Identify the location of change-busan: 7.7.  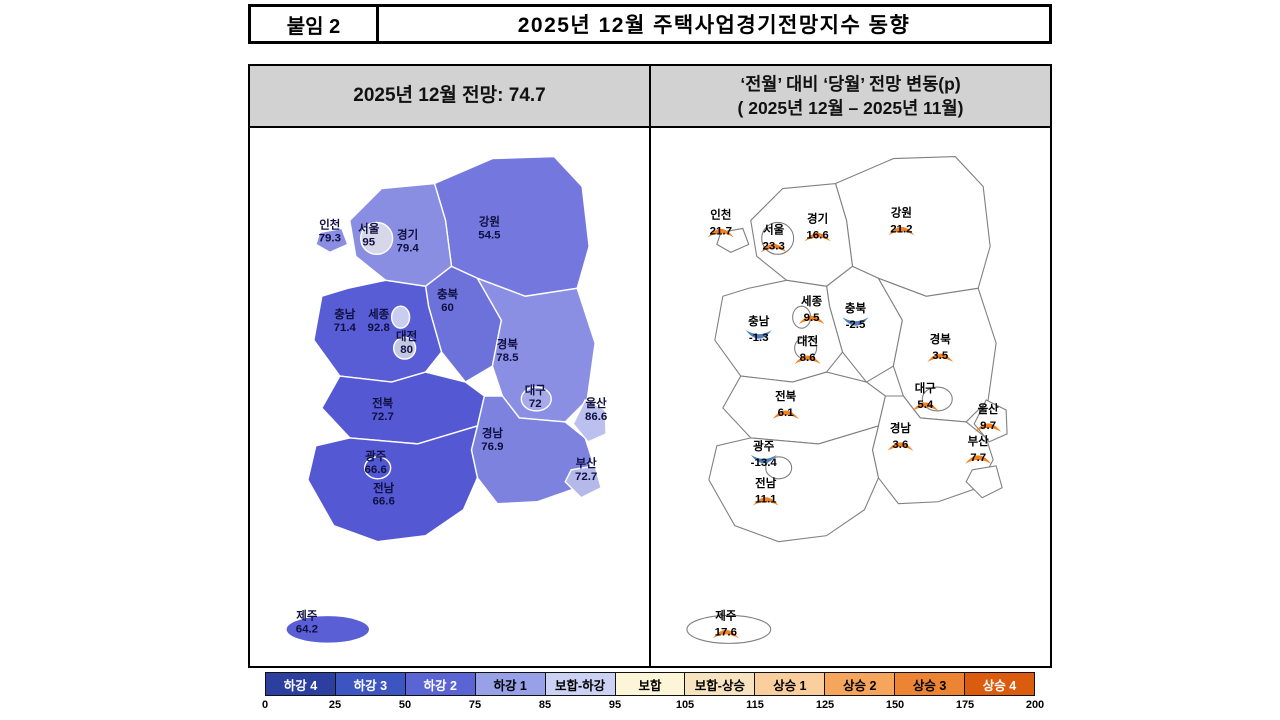
(978, 458).